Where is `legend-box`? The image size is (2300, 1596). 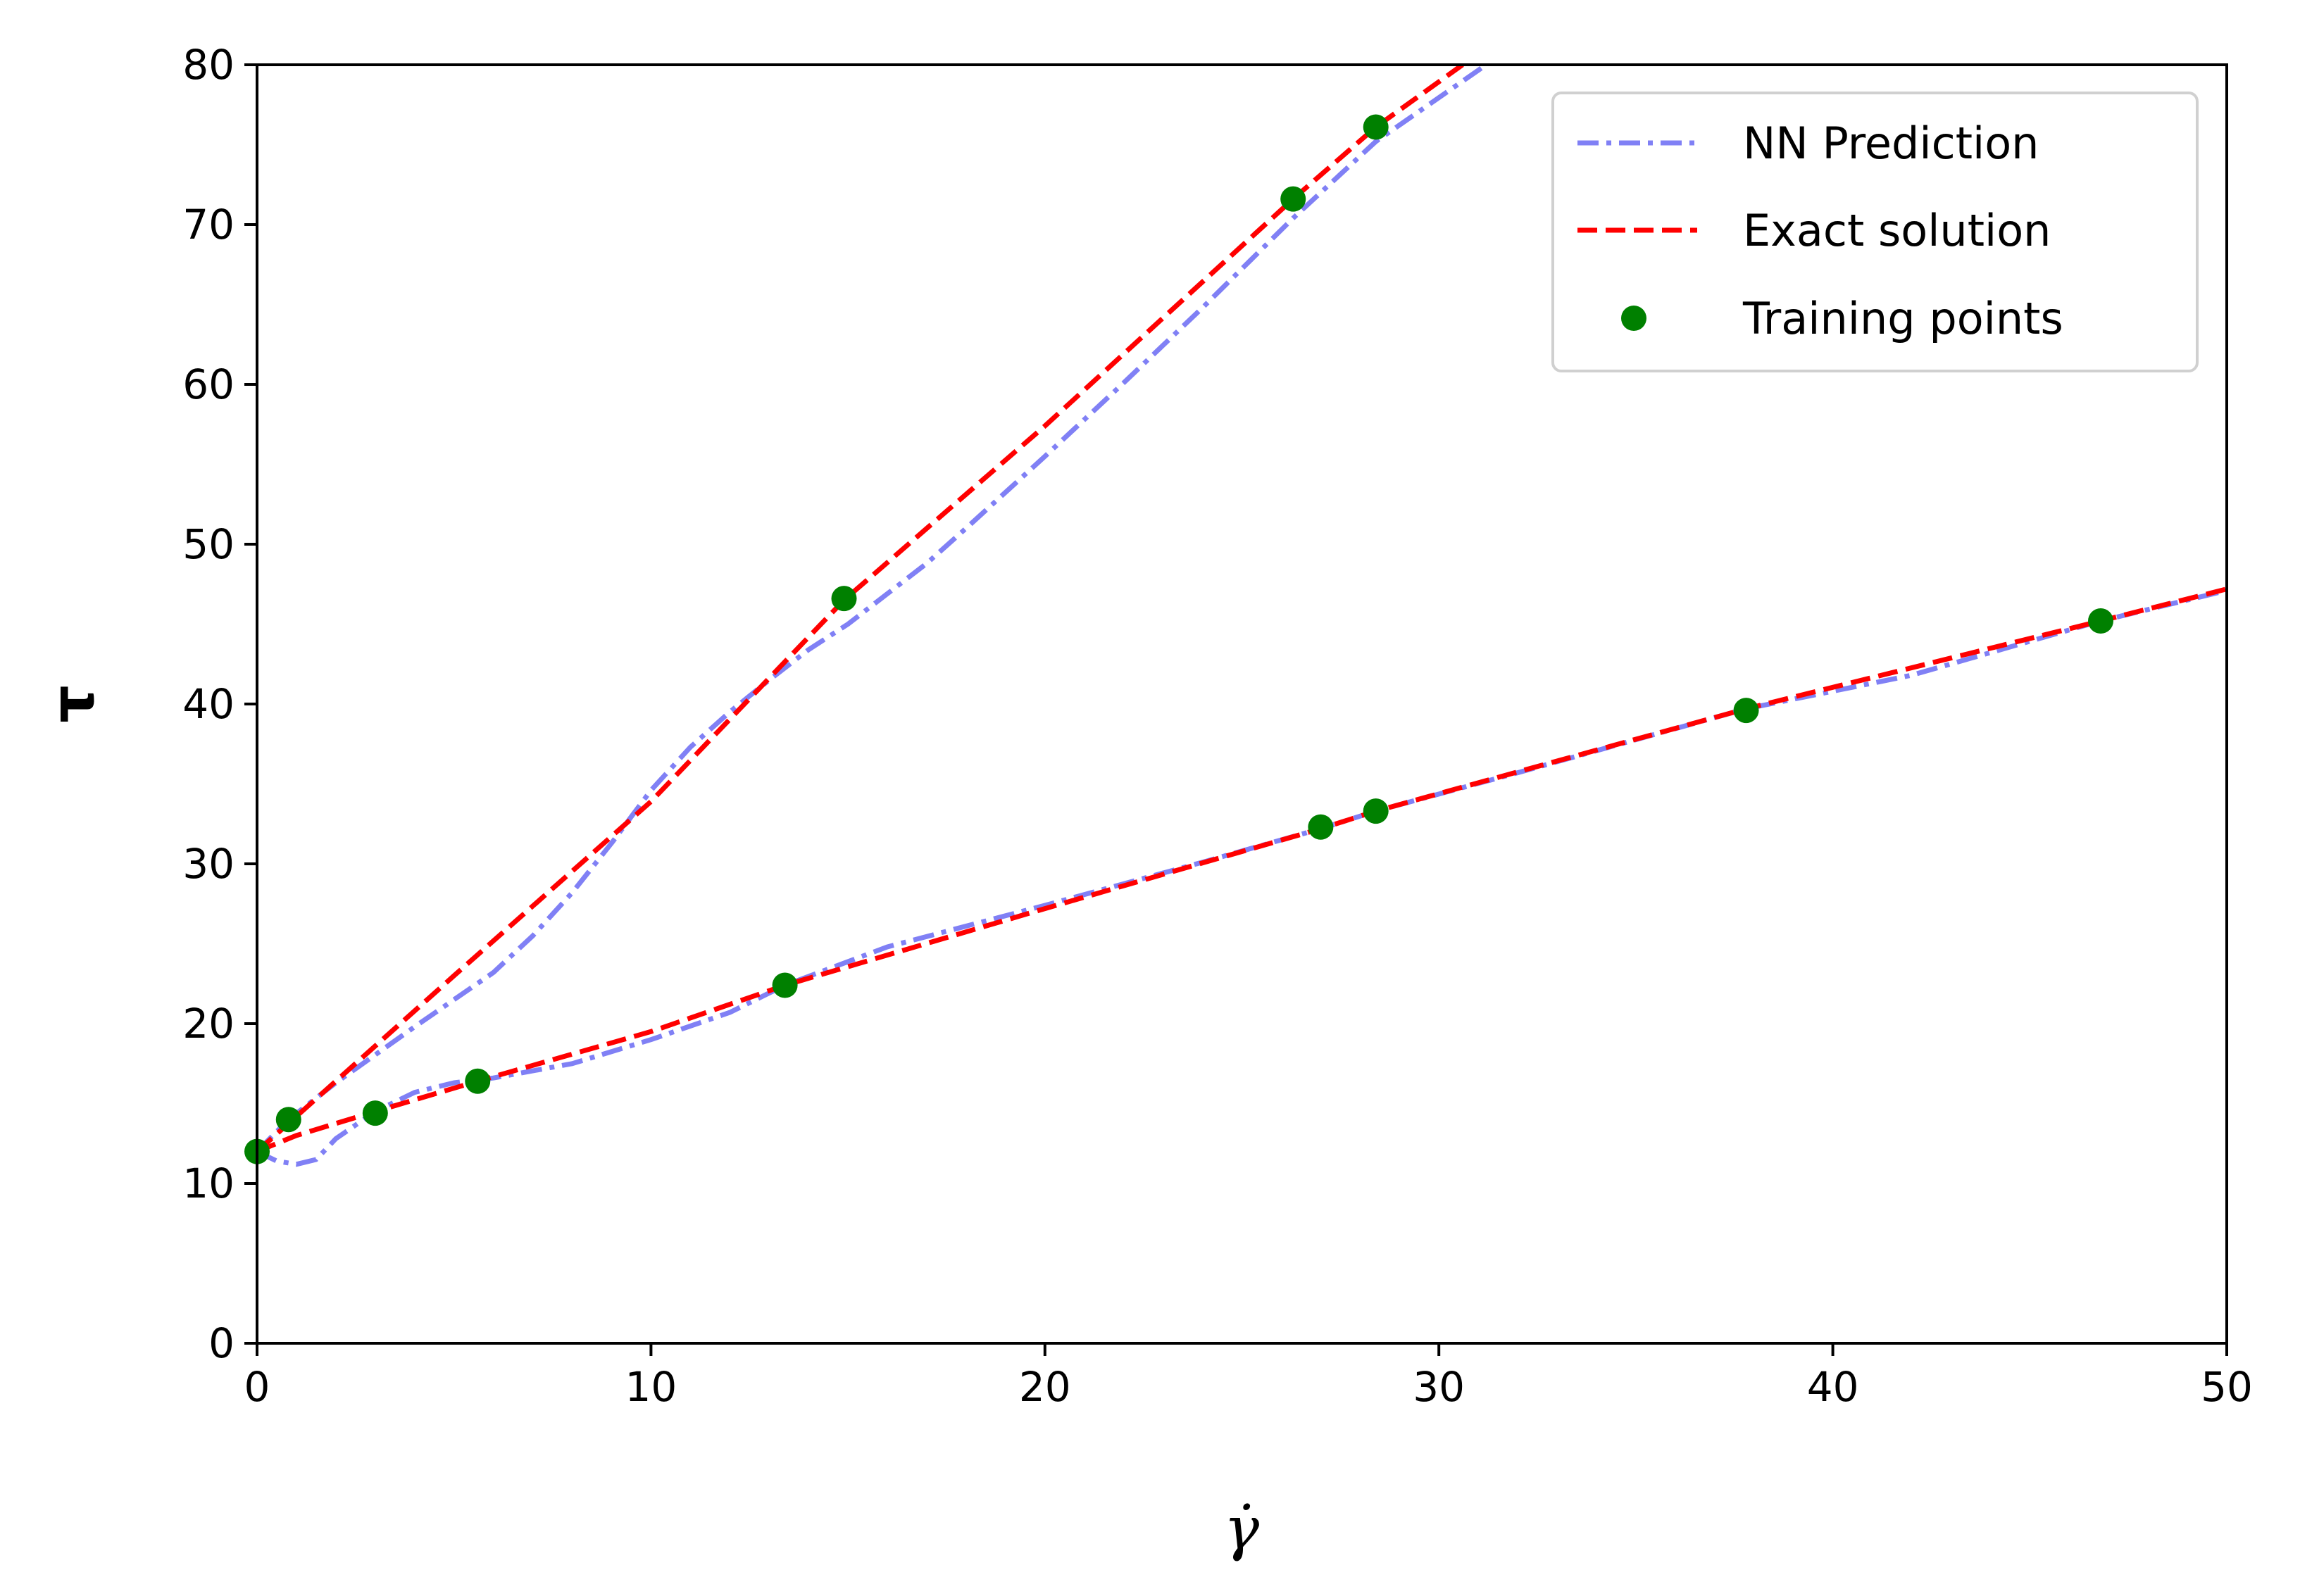
legend-box is located at coordinates (1875, 232).